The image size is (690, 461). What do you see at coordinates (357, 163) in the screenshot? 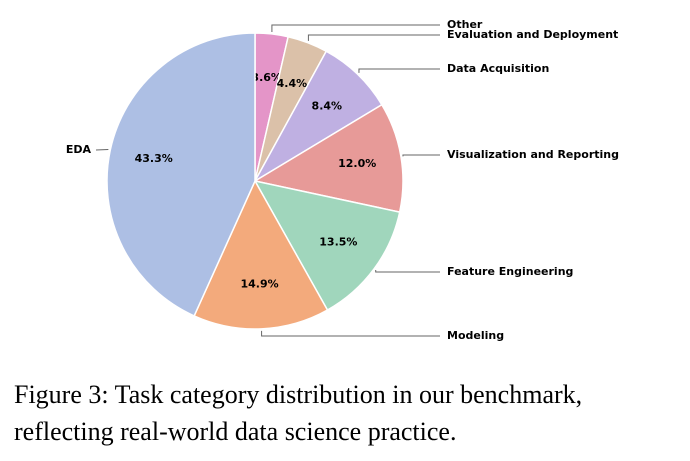
I see `value-label: 12.0%` at bounding box center [357, 163].